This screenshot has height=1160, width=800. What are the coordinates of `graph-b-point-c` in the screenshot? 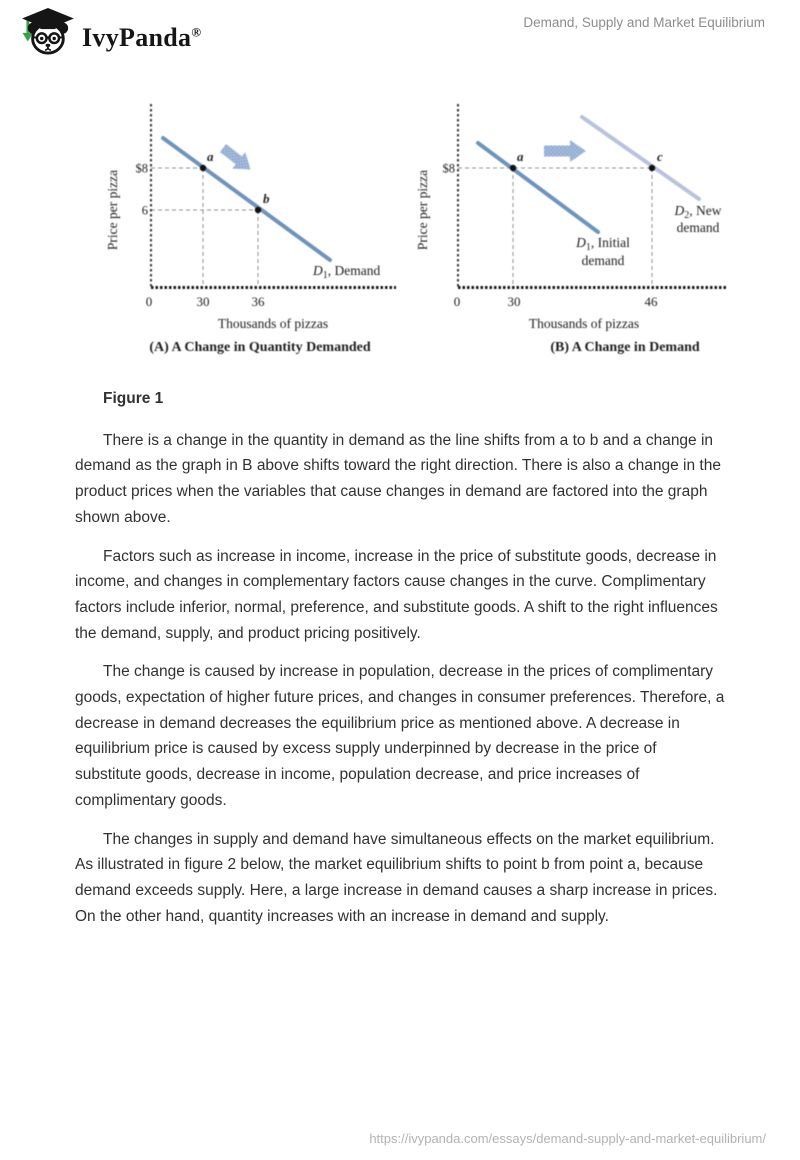 It's located at (652, 168).